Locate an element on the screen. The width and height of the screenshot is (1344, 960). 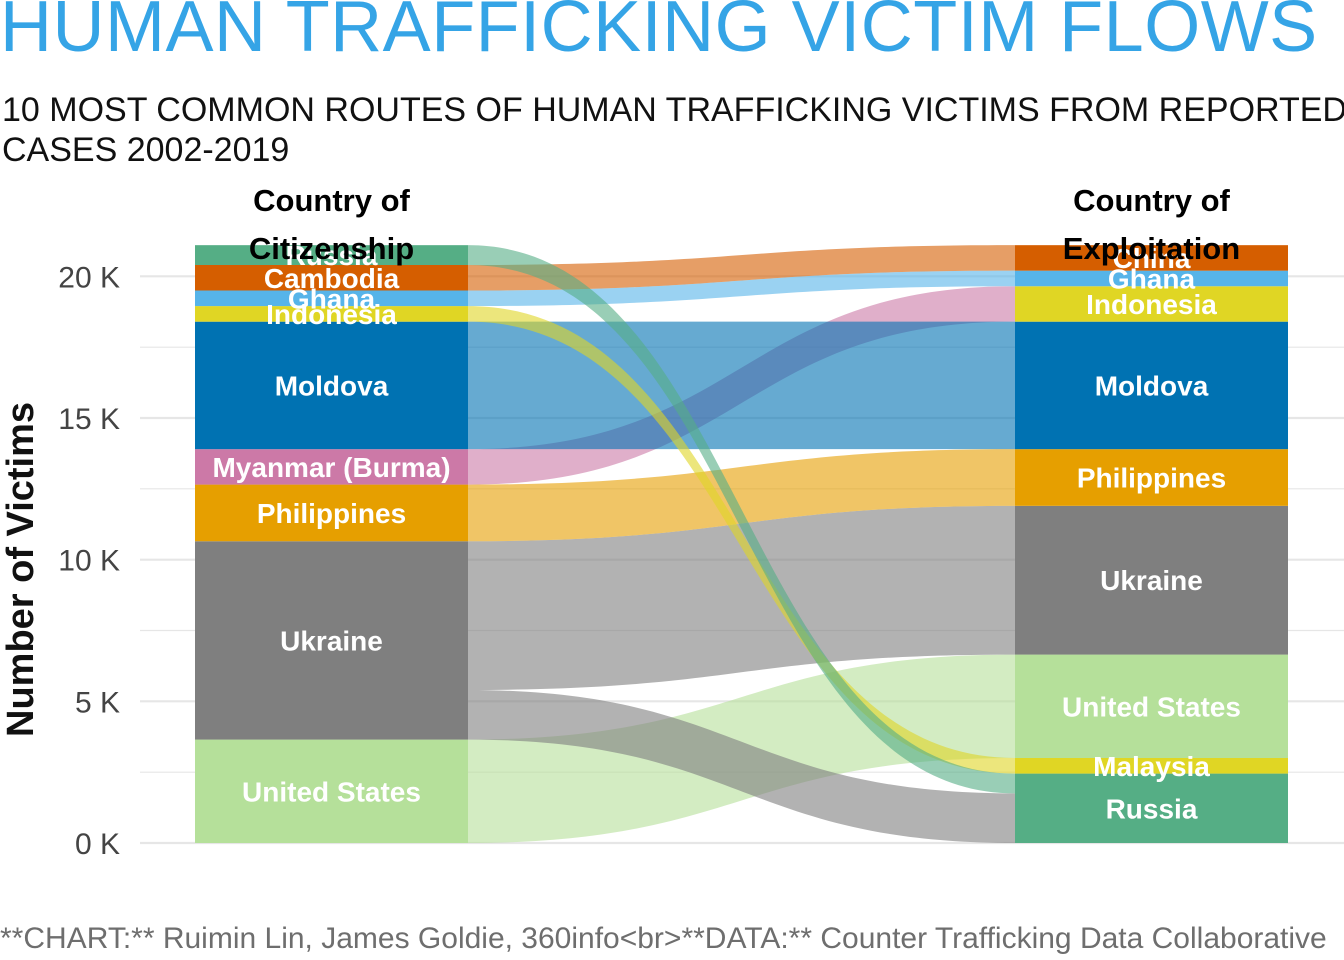
citizenship-stratum-label: Ukraine is located at coordinates (331, 640).